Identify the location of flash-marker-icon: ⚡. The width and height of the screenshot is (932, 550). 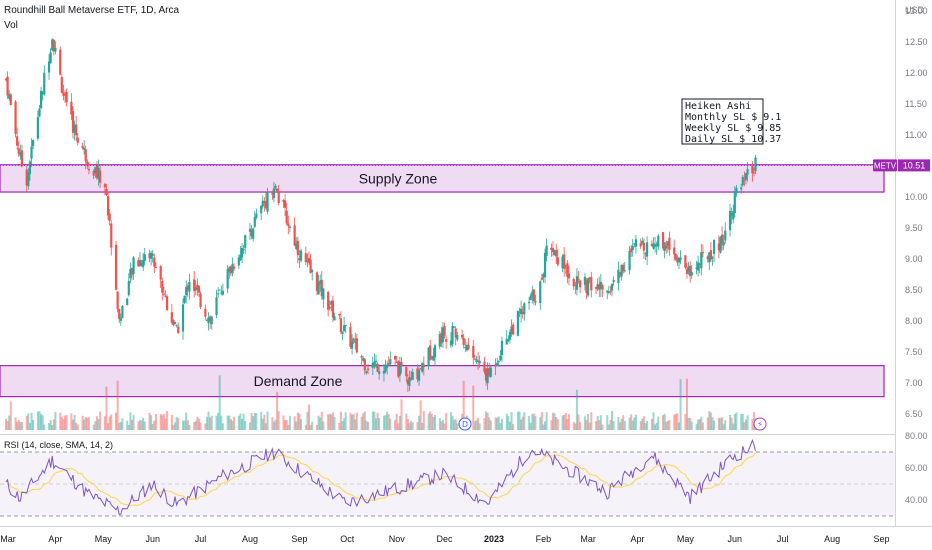
(760, 424).